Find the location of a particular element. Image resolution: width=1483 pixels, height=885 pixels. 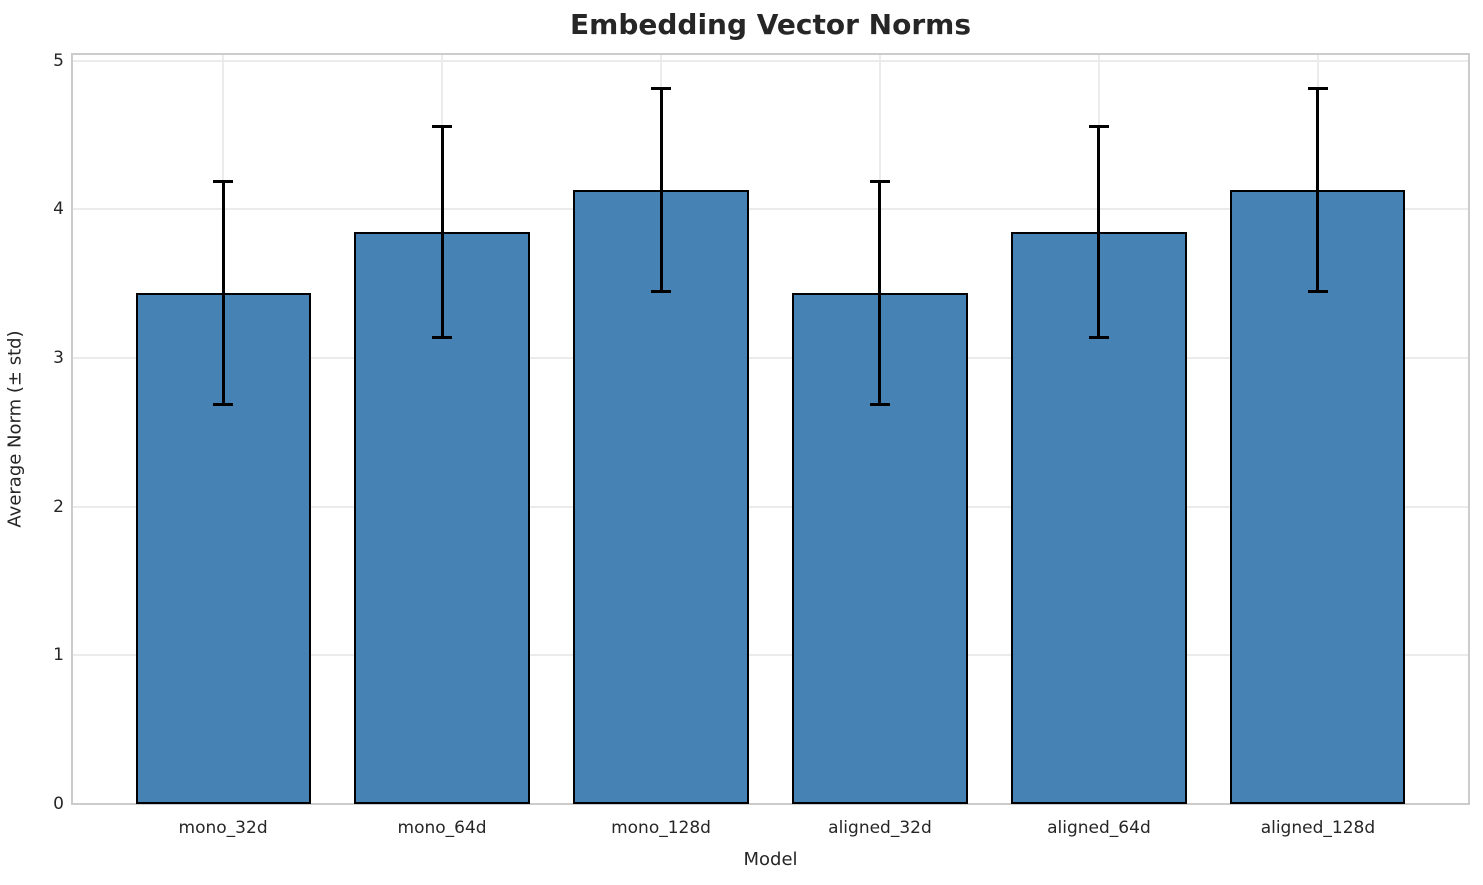

error-bar-cap-bottom-aligned_64d is located at coordinates (1098, 337).